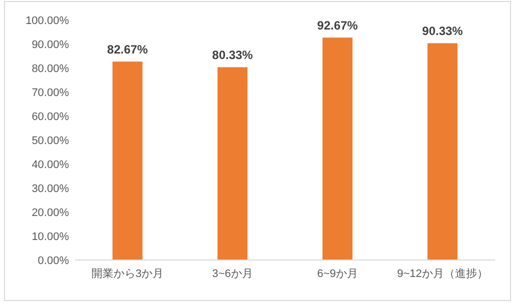  What do you see at coordinates (51, 117) in the screenshot?
I see `y-tick-label: 60.00%` at bounding box center [51, 117].